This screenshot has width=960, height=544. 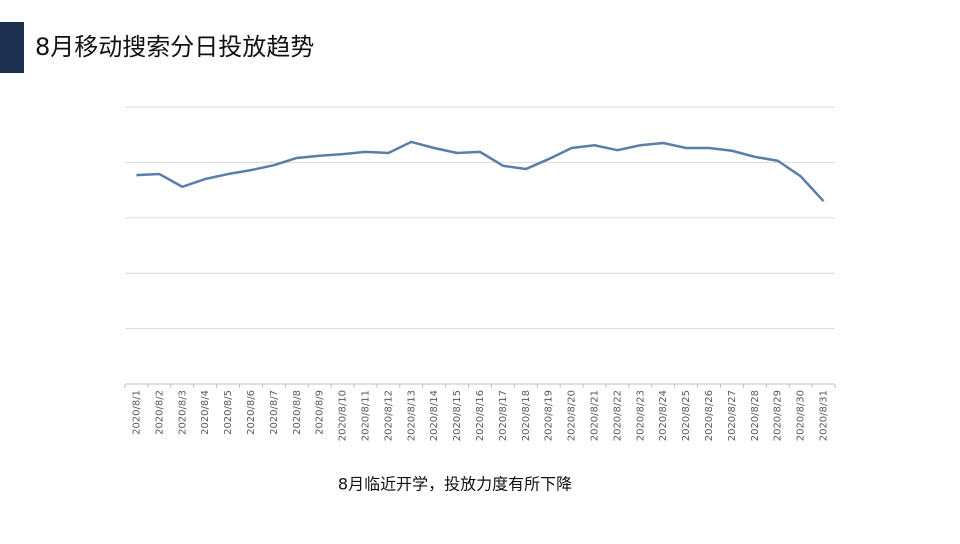 I want to click on x-tick-label: 2020/8/2, so click(x=159, y=412).